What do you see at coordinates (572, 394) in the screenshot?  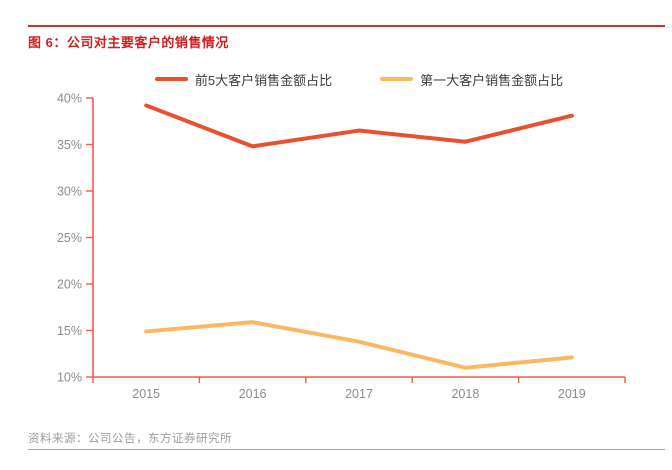 I see `x-tick-label: 2019` at bounding box center [572, 394].